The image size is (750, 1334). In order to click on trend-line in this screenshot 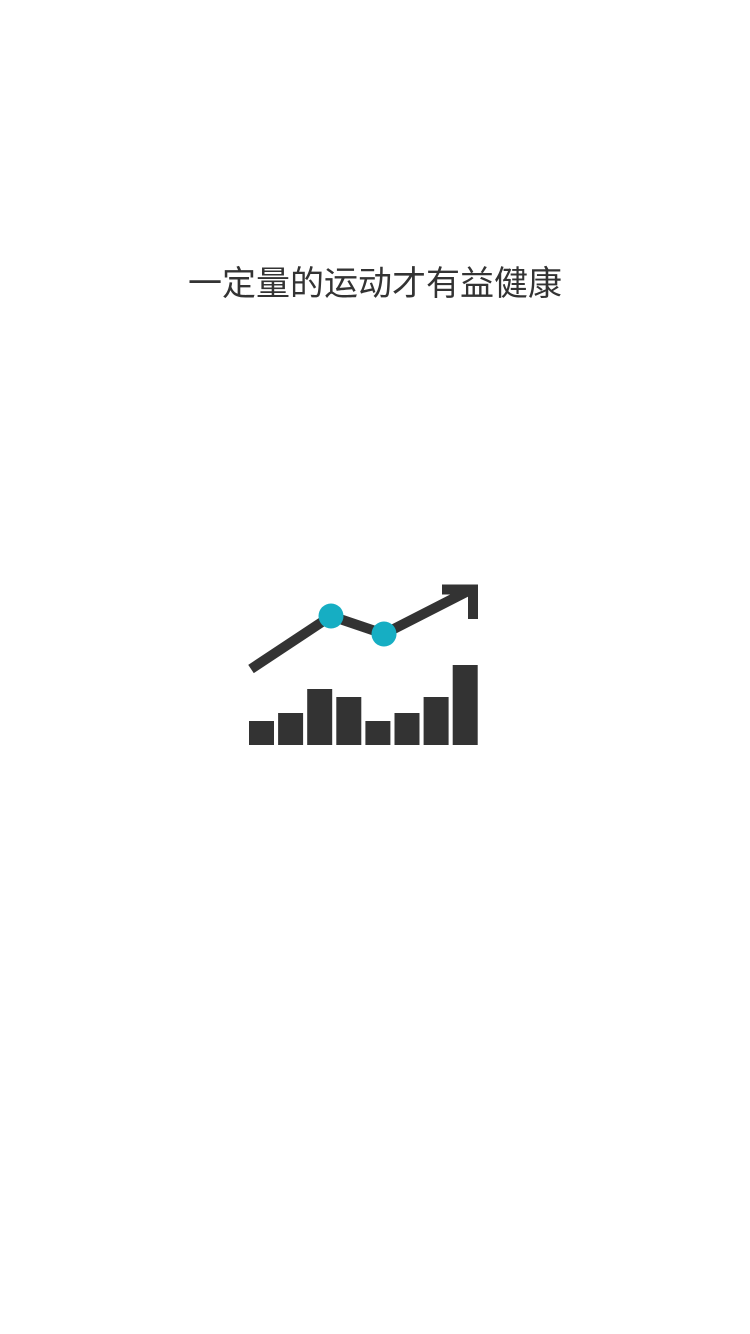, I will do `click(361, 629)`.